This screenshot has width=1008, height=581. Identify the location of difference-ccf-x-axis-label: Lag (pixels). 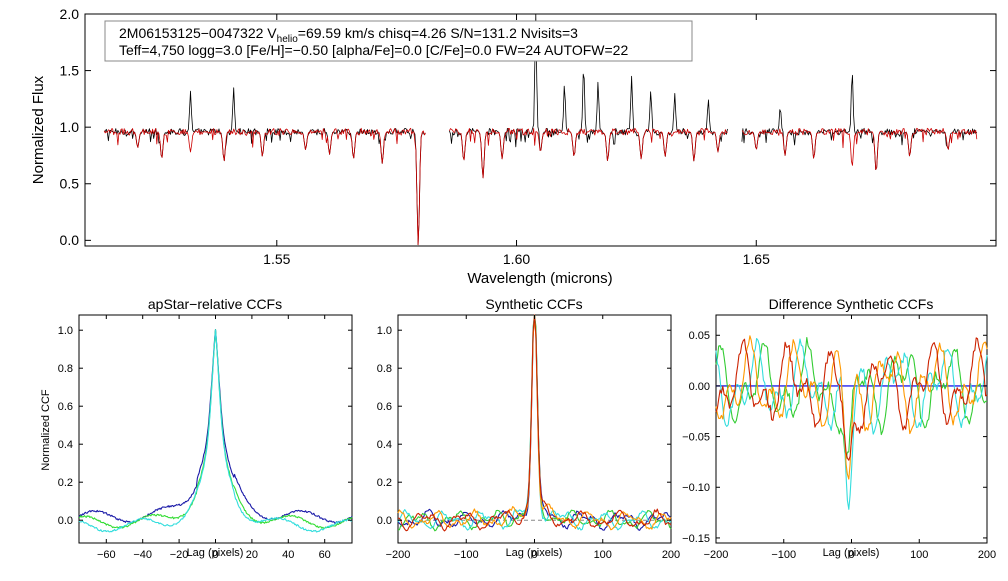
(851, 553).